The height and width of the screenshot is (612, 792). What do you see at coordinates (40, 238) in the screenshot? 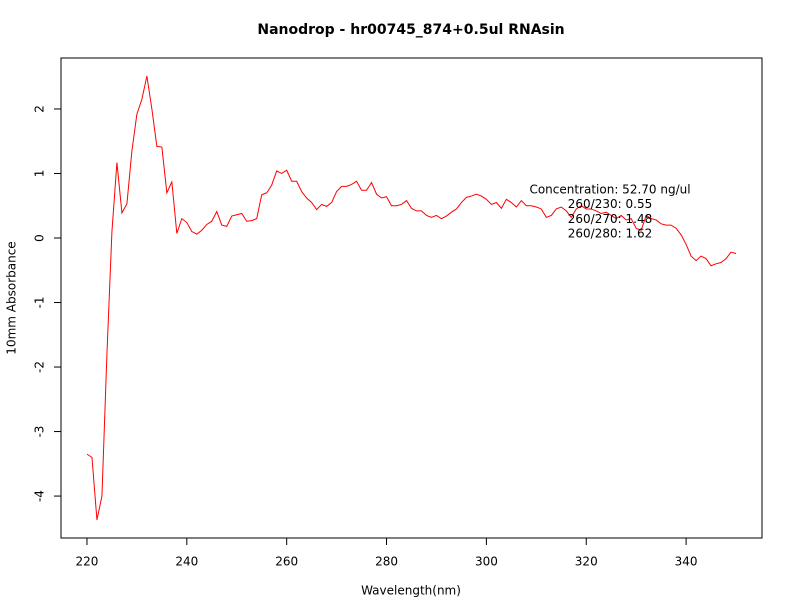
I see `y-tick-label: 0` at bounding box center [40, 238].